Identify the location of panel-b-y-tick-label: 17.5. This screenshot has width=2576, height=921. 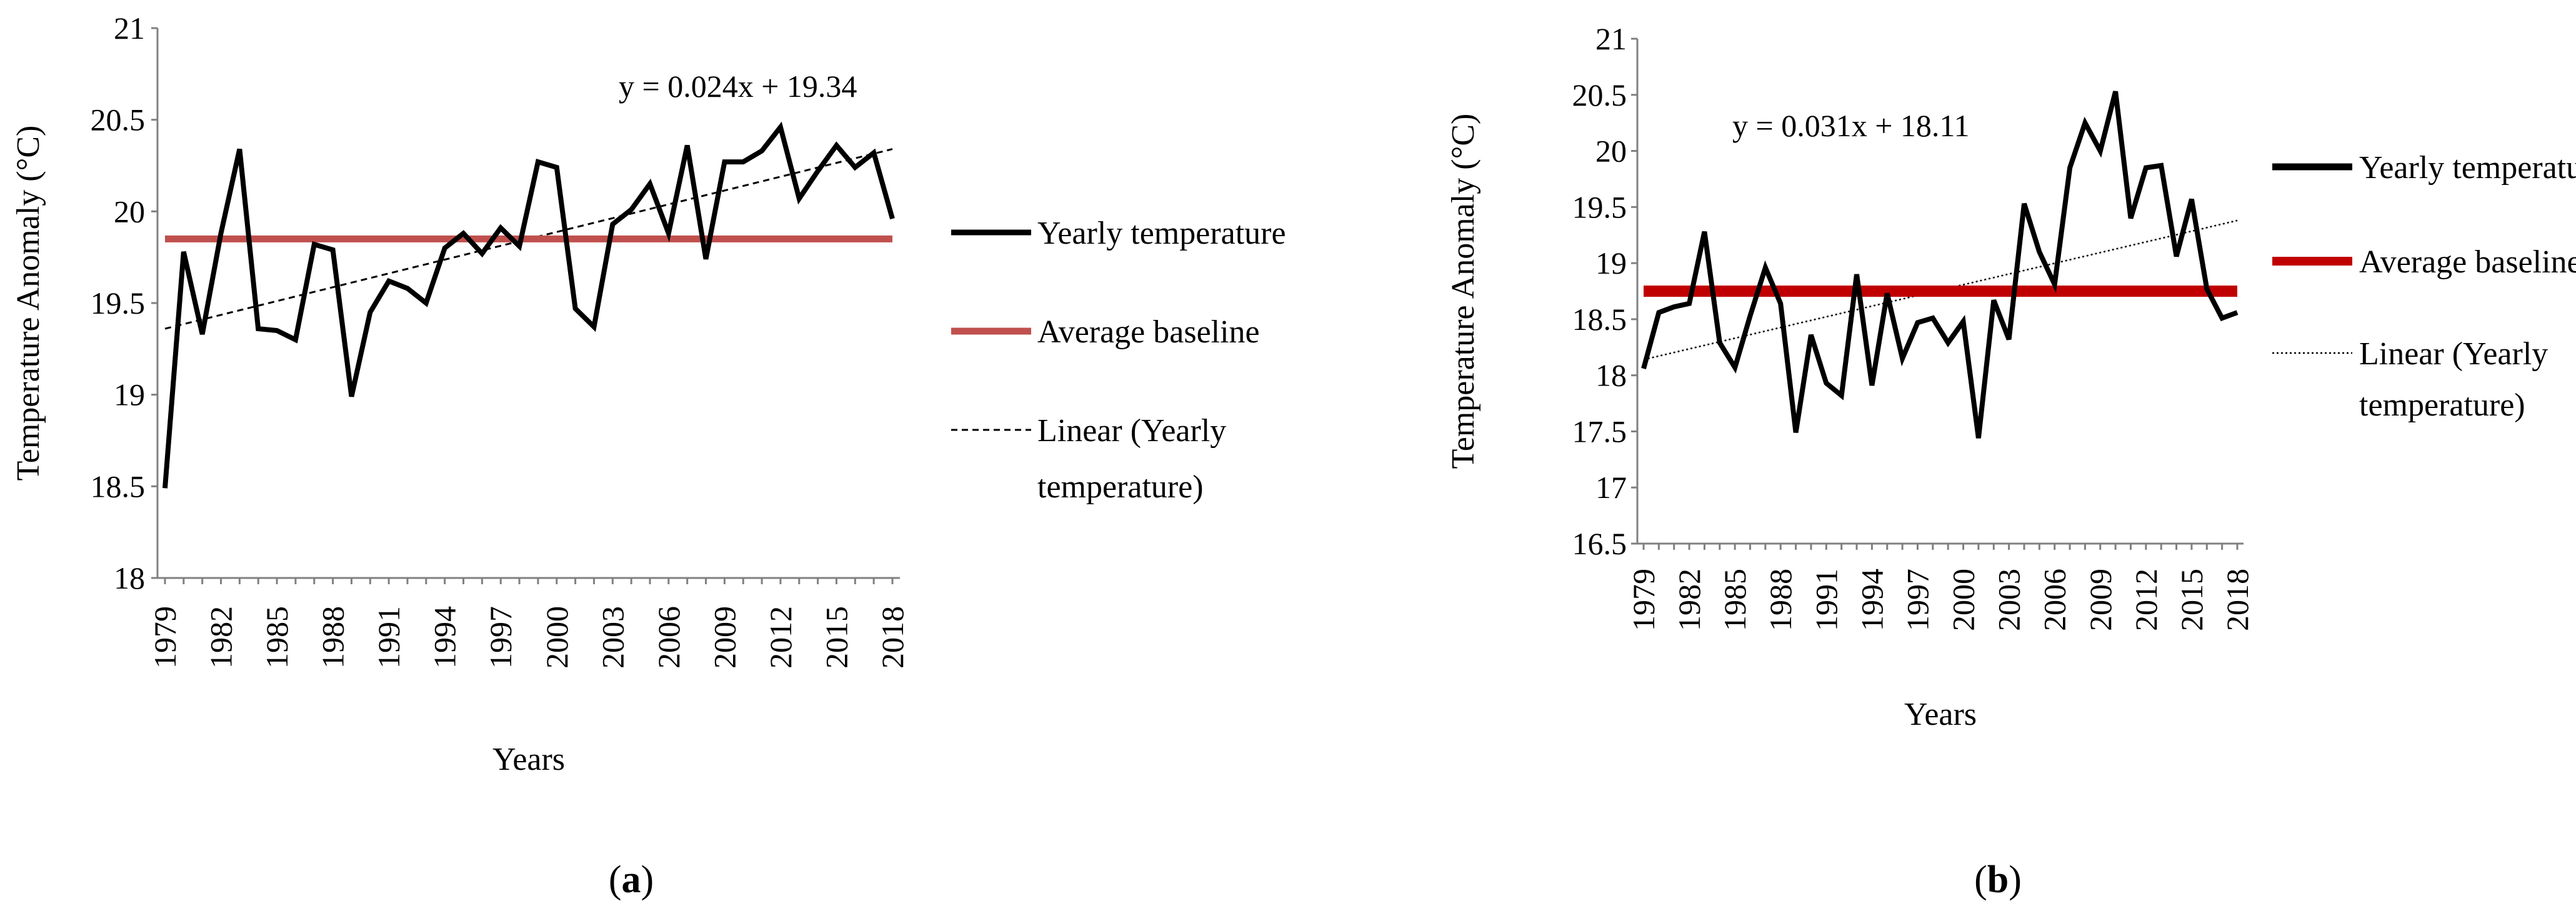
(1599, 431).